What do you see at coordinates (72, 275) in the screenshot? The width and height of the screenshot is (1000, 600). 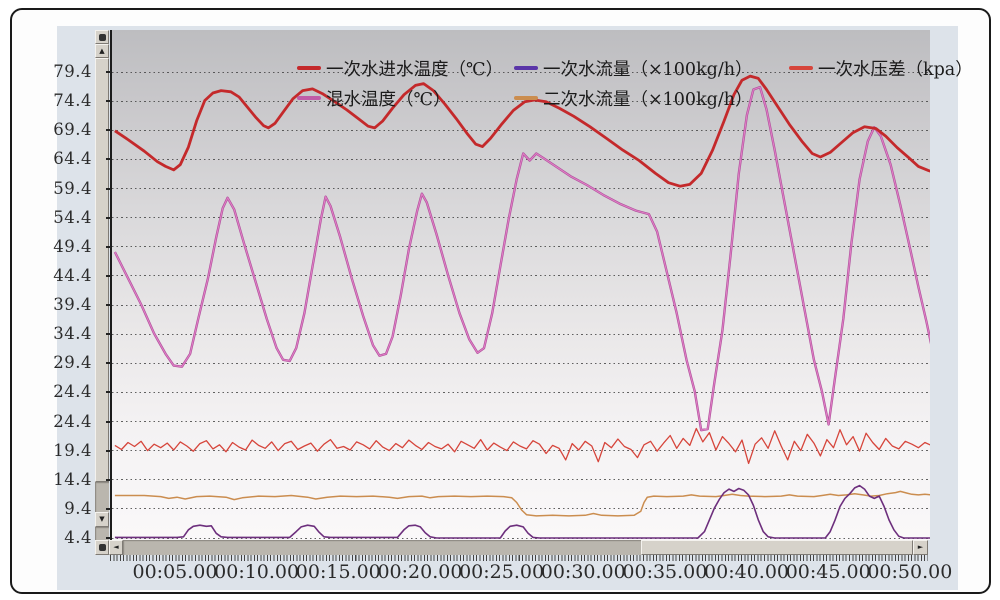 I see `y-axis-label: 44.4` at bounding box center [72, 275].